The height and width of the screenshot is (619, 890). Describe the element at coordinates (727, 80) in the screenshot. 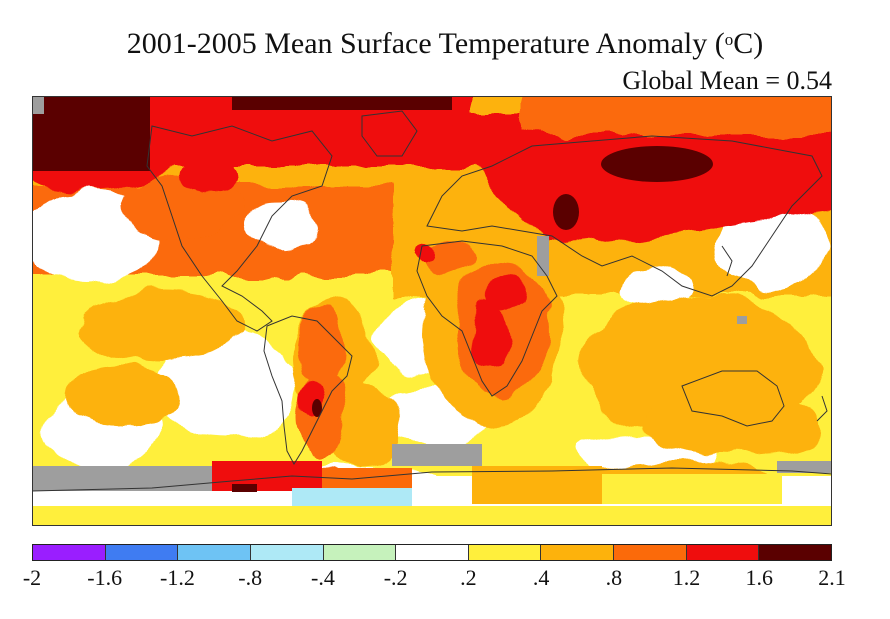

I see `global-mean-label: Global Mean = 0.54` at that location.